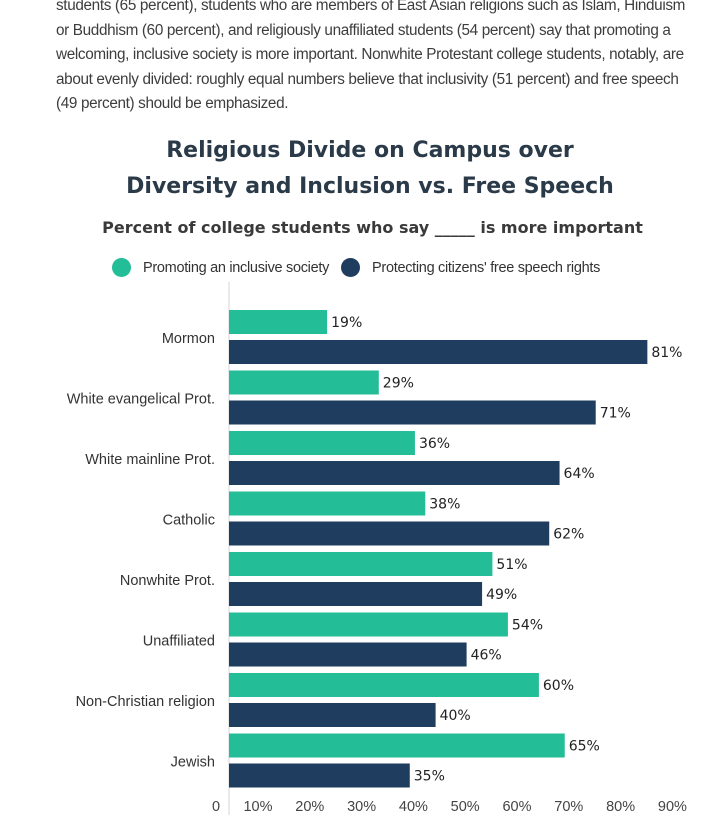 The image size is (720, 820). I want to click on category-label: Catholic, so click(189, 521).